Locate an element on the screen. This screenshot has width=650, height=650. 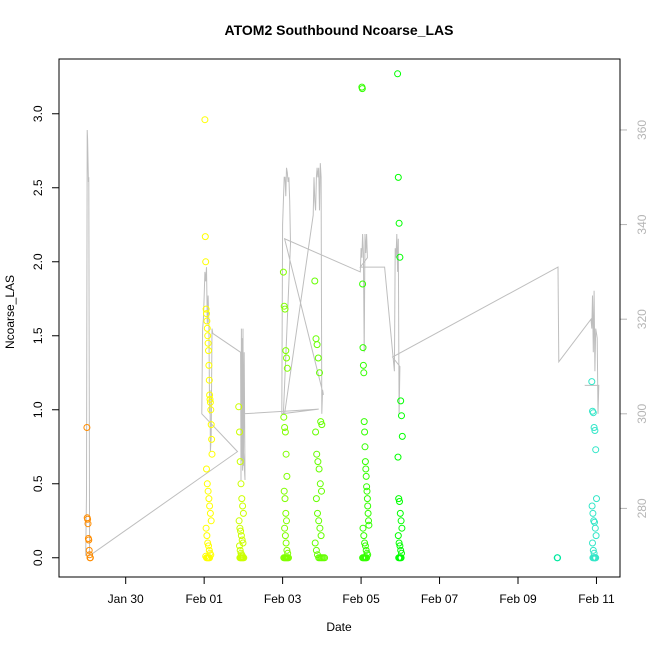
chart-title: ATOM2 Southbound Ncoarse_LAS is located at coordinates (339, 30).